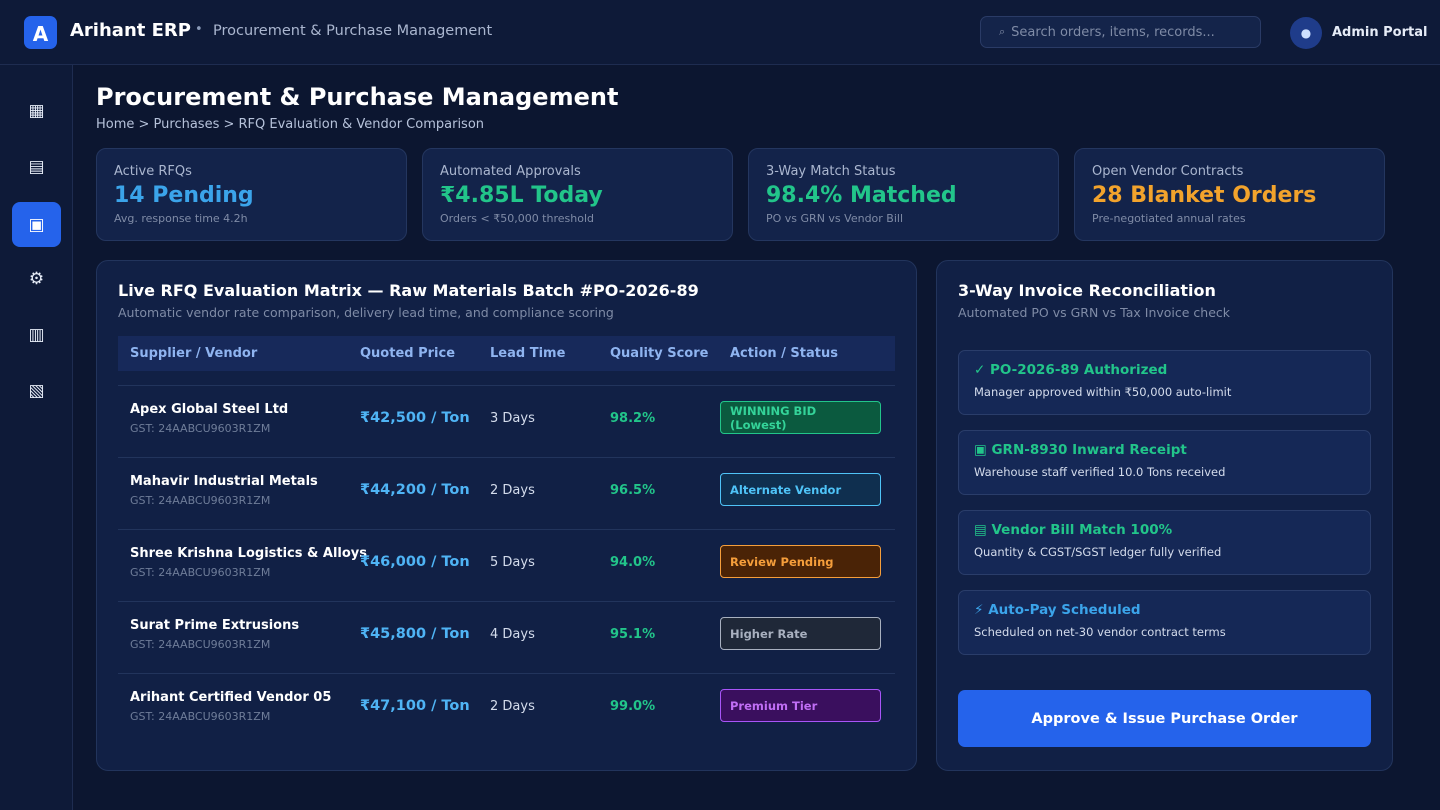 Image resolution: width=1440 pixels, height=810 pixels. What do you see at coordinates (980, 450) in the screenshot?
I see `package-icon: ▣` at bounding box center [980, 450].